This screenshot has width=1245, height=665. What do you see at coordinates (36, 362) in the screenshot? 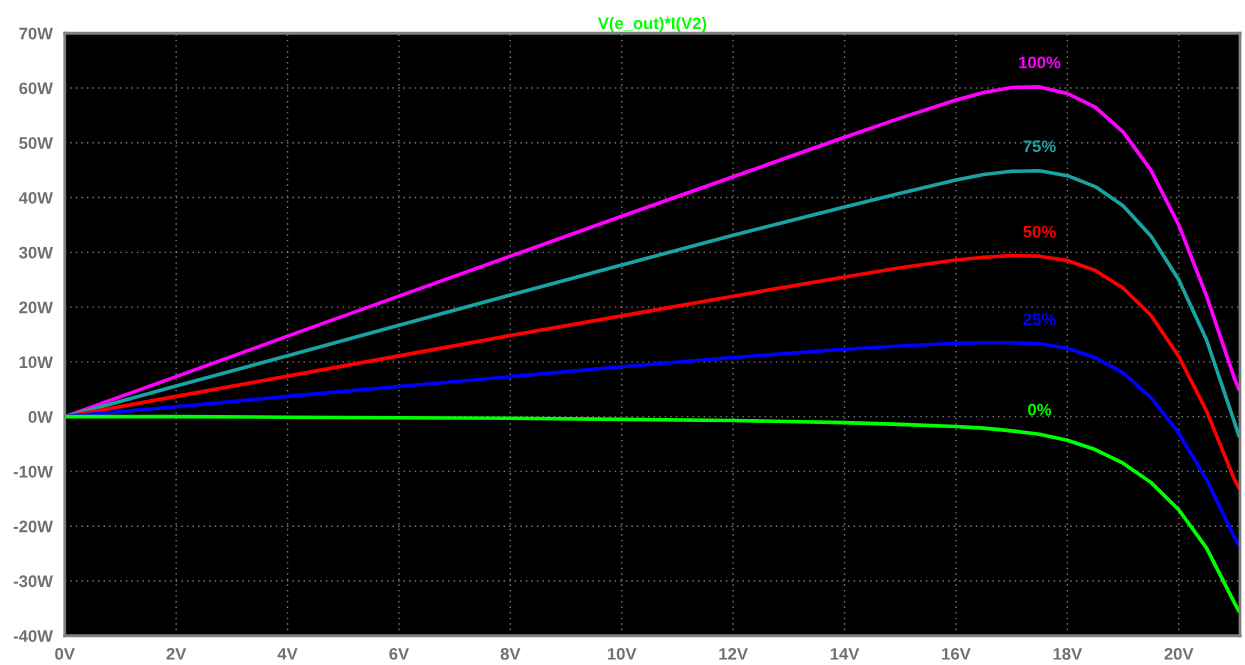
I see `y-tick-label: 10W` at bounding box center [36, 362].